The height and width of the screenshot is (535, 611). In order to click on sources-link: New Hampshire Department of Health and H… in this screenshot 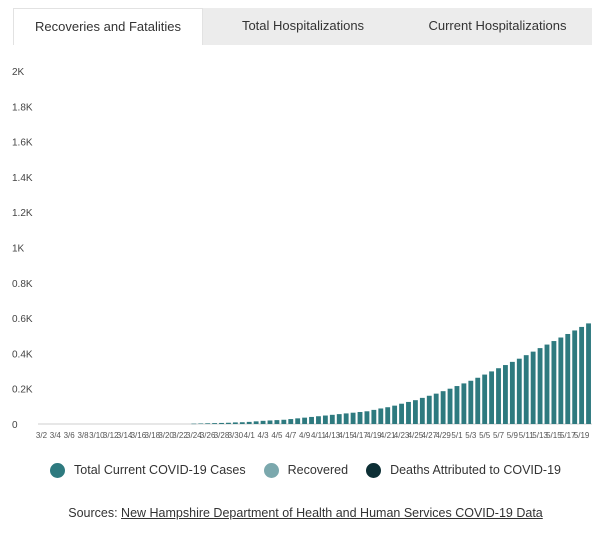, I will do `click(332, 513)`.